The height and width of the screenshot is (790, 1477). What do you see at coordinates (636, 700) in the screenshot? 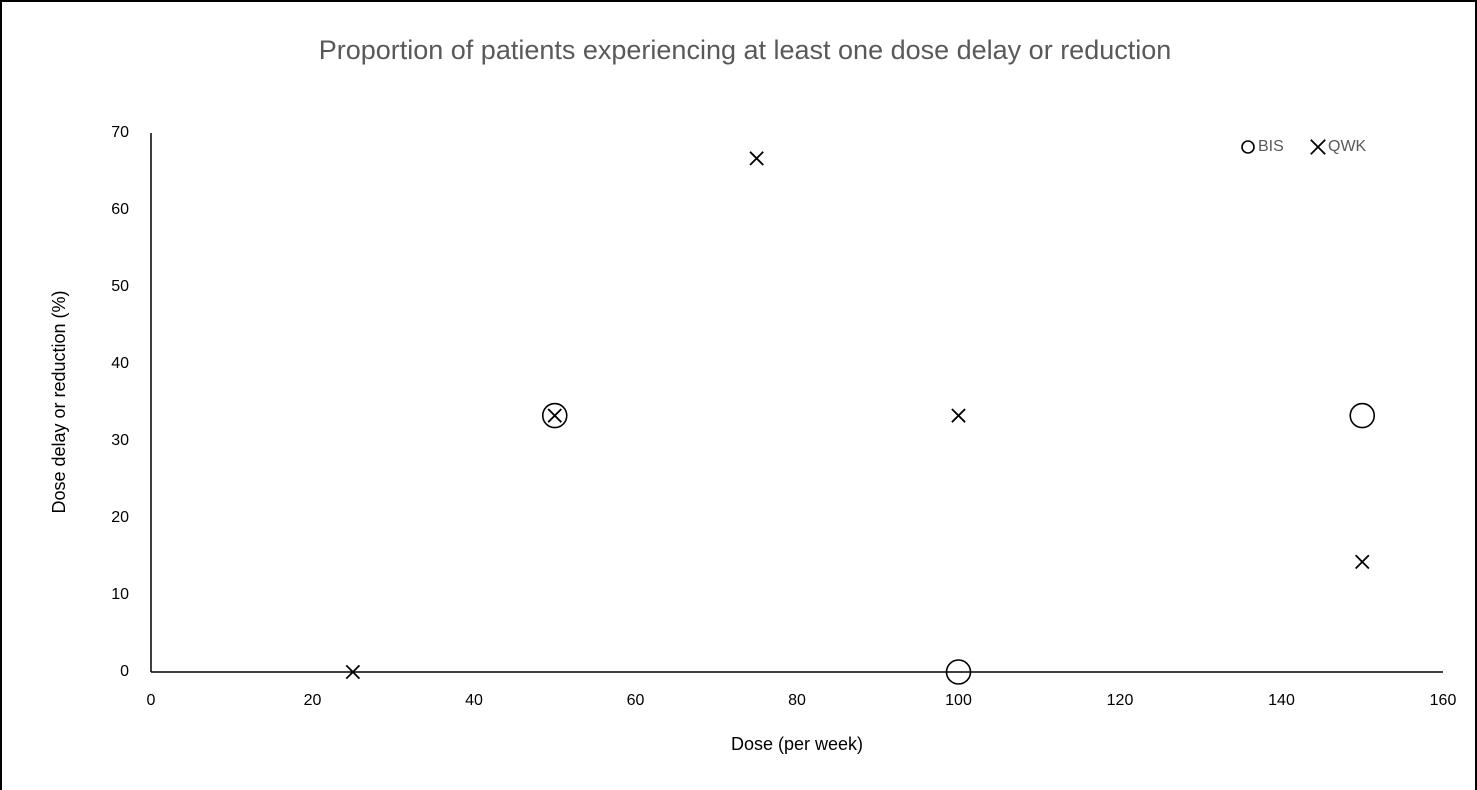
I see `x-tick-label: 60` at bounding box center [636, 700].